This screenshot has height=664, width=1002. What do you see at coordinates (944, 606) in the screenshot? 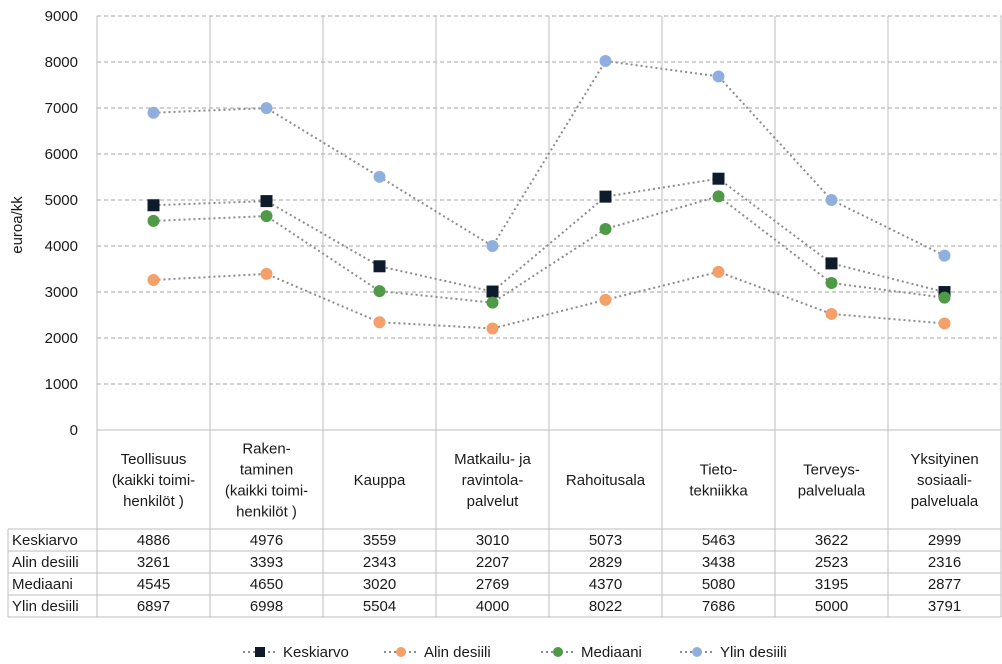
I see `table-cell: 3791` at bounding box center [944, 606].